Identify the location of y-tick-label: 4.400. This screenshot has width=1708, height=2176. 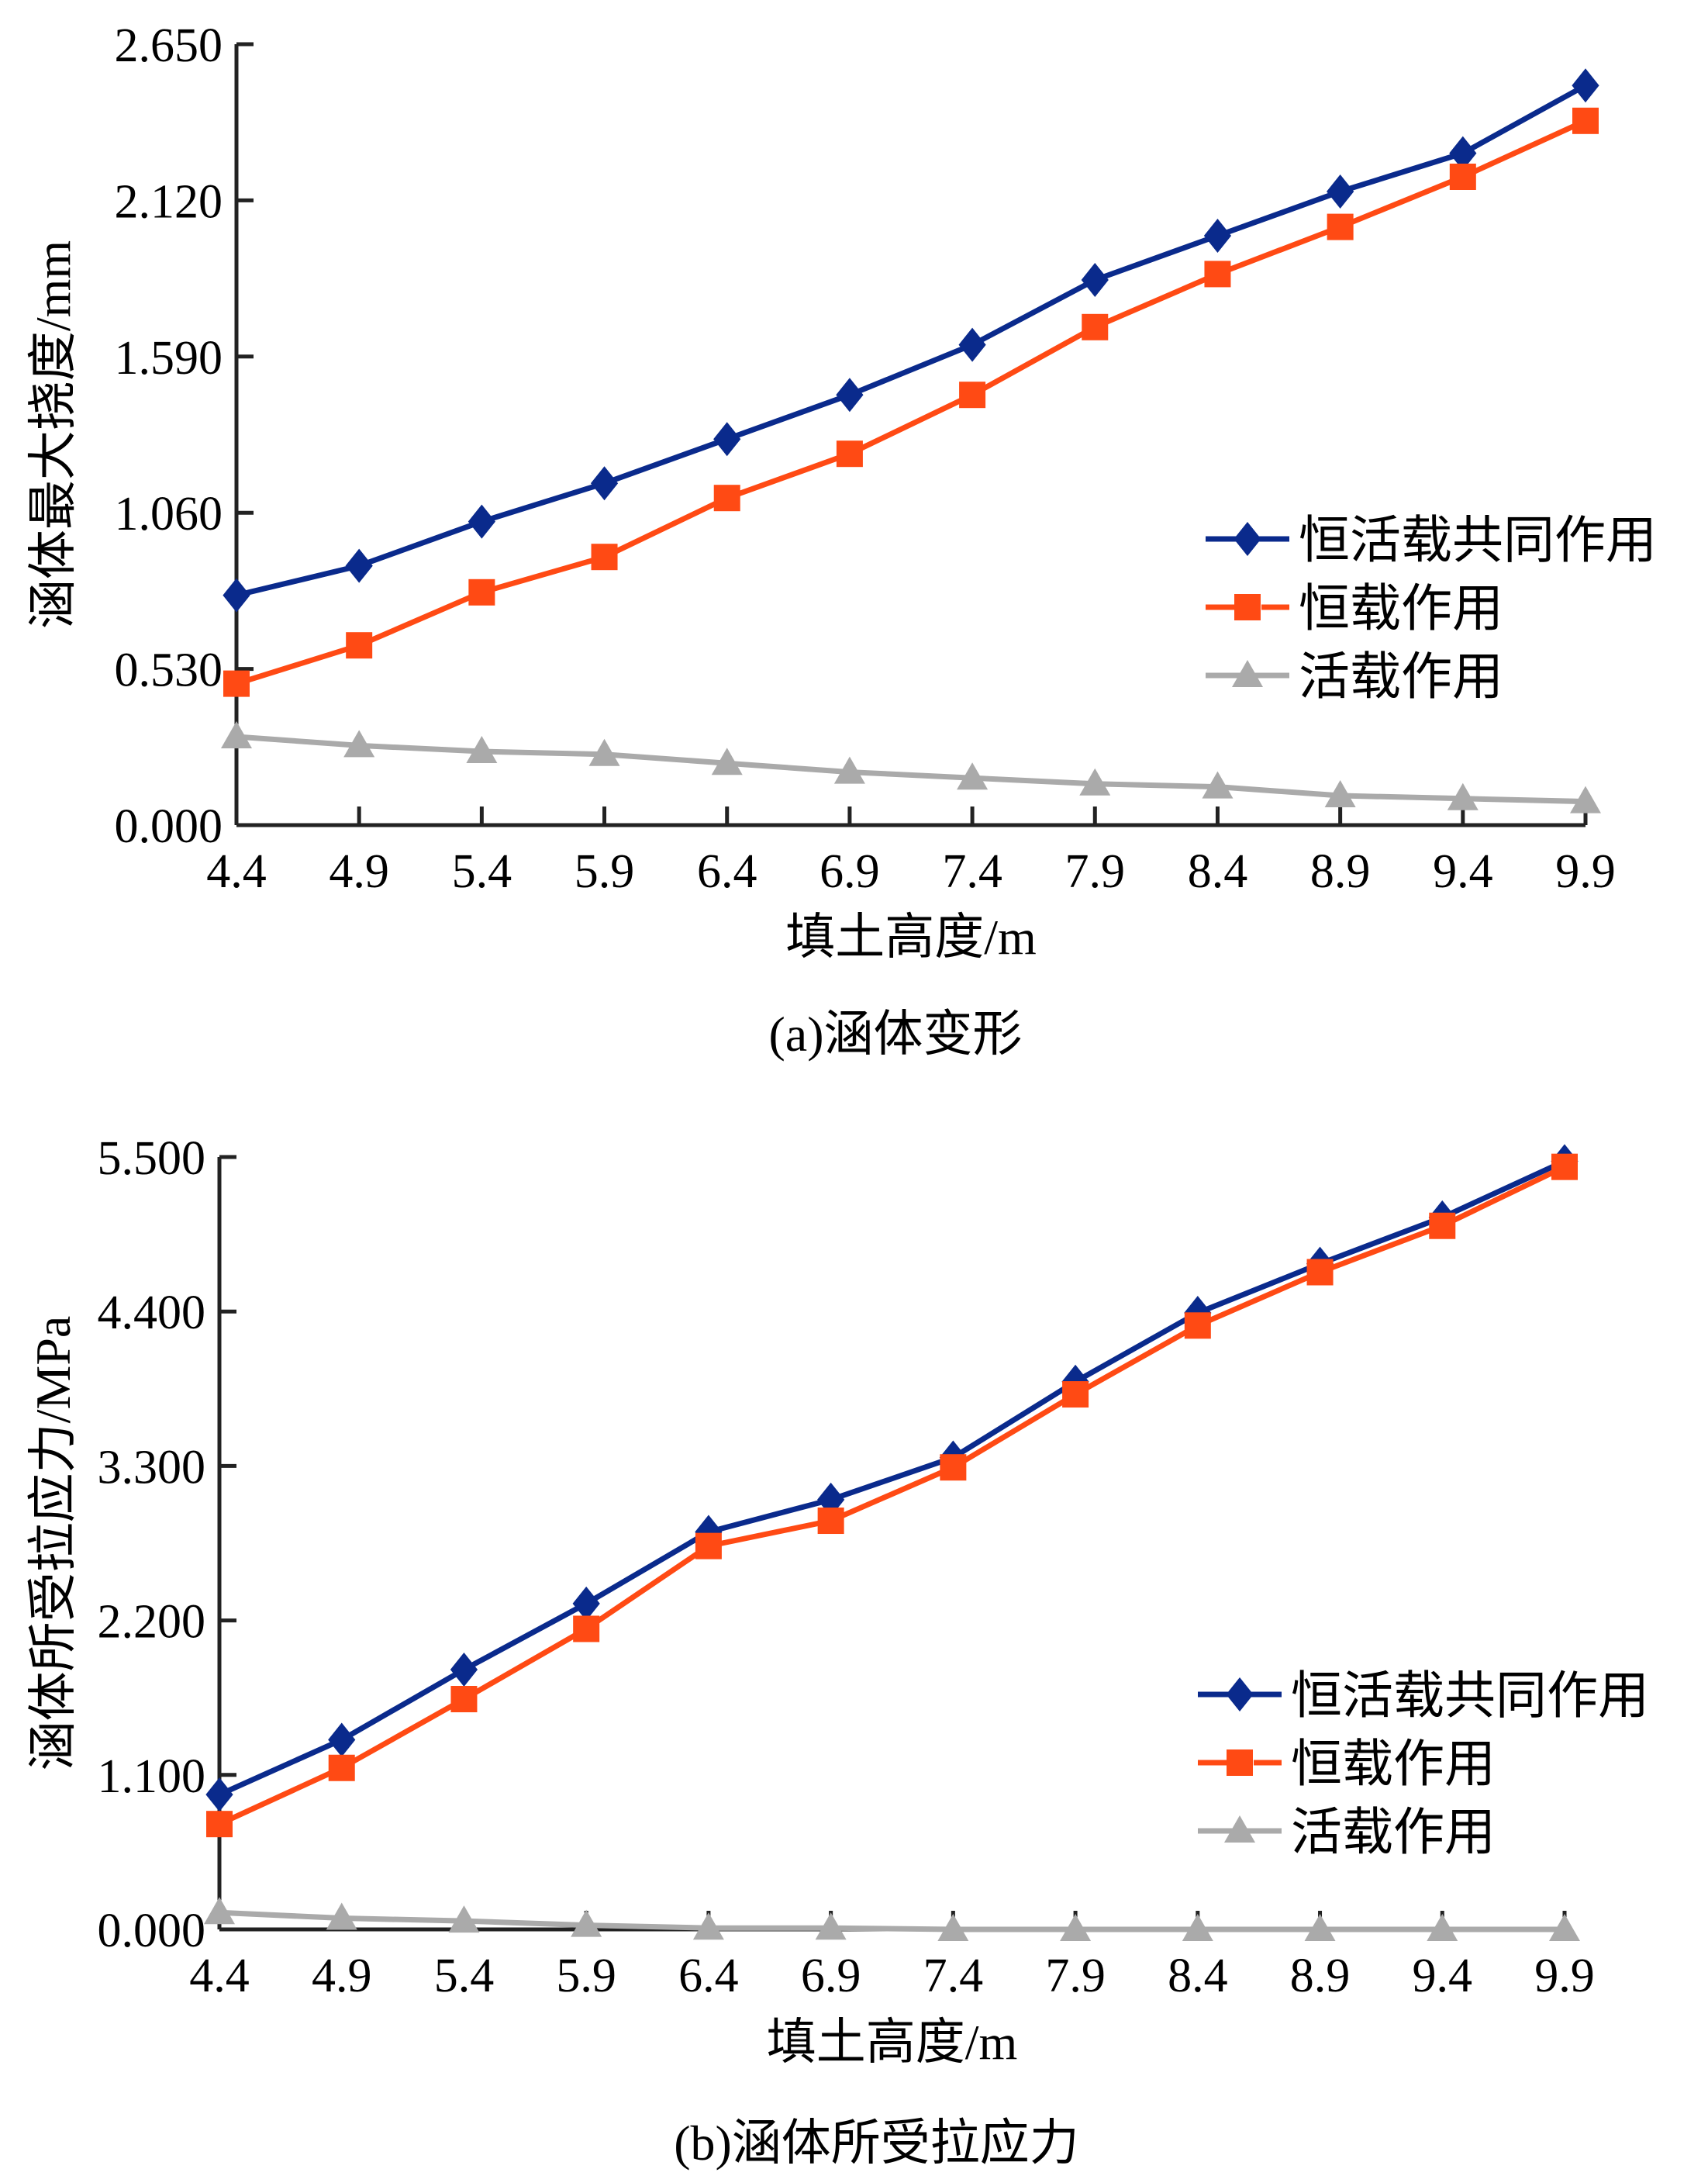
(152, 1313).